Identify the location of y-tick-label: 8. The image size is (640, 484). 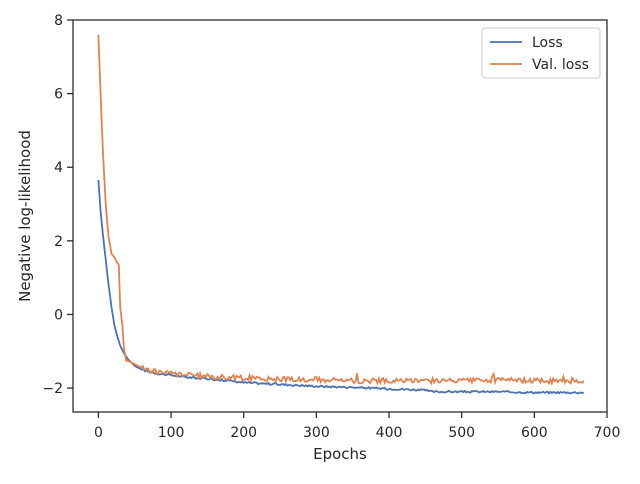
(58, 21).